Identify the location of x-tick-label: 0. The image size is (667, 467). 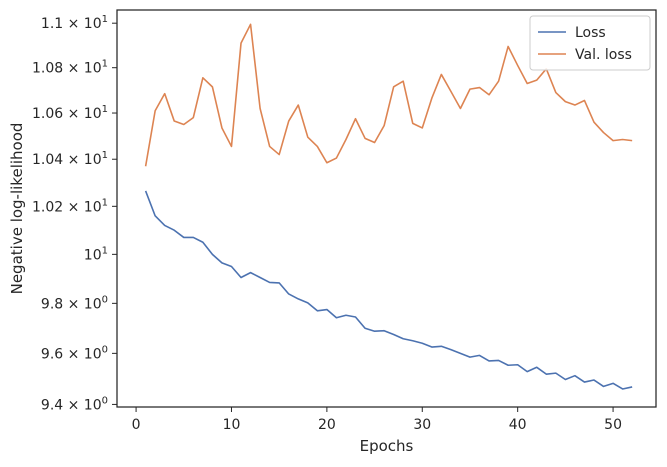
(136, 425).